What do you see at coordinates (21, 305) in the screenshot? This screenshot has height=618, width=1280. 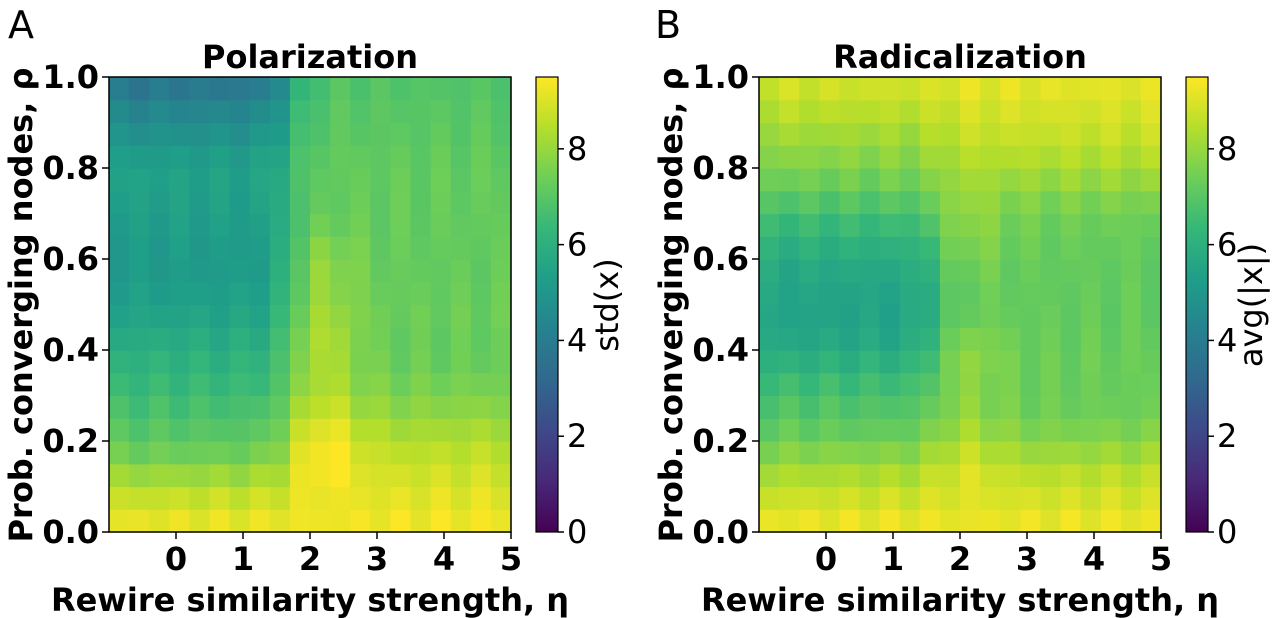 I see `panel-a-y-axis-label: Prob. converging nodes, ρ` at bounding box center [21, 305].